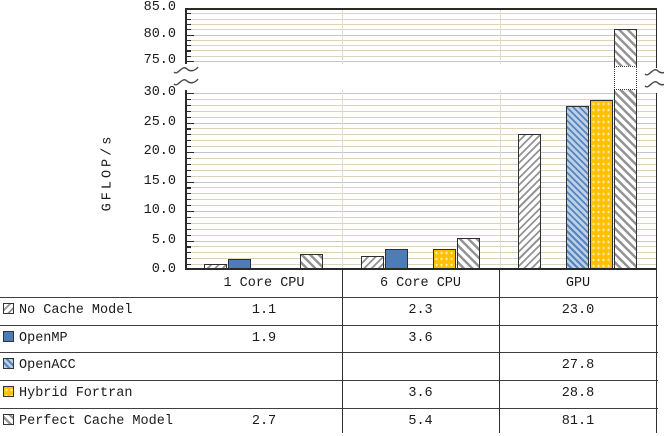  What do you see at coordinates (264, 283) in the screenshot?
I see `category-label-1-core-cpu: 1 Core CPU` at bounding box center [264, 283].